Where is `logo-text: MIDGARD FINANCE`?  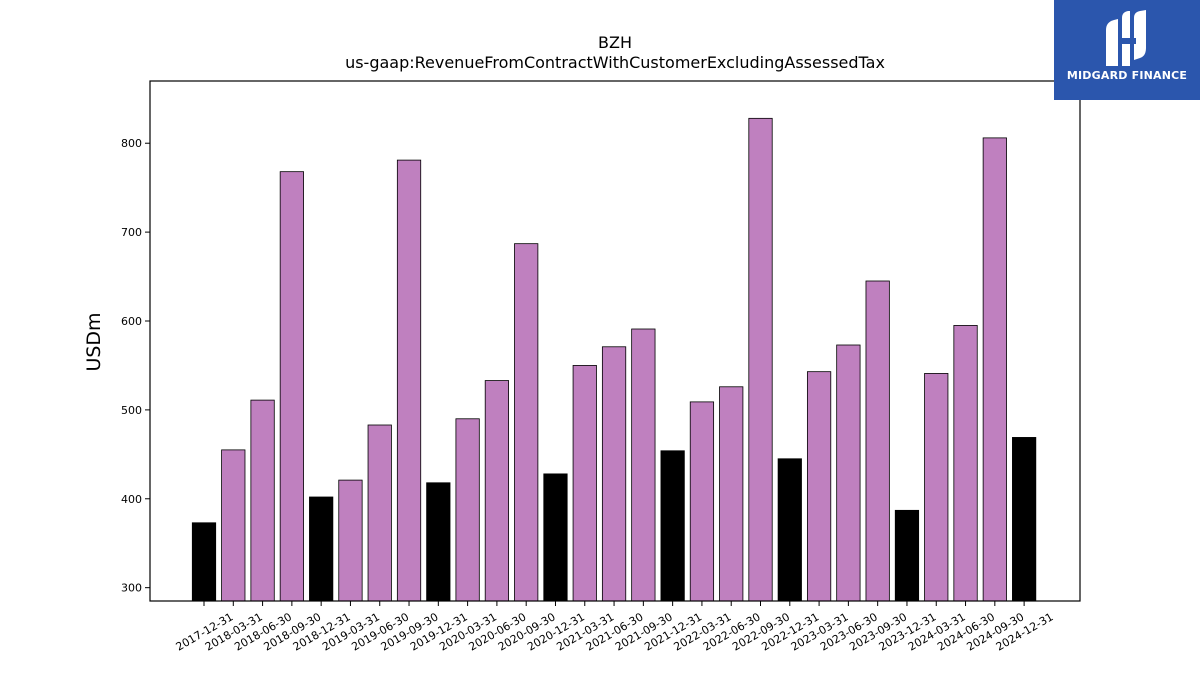
logo-text: MIDGARD FINANCE is located at coordinates (1127, 75).